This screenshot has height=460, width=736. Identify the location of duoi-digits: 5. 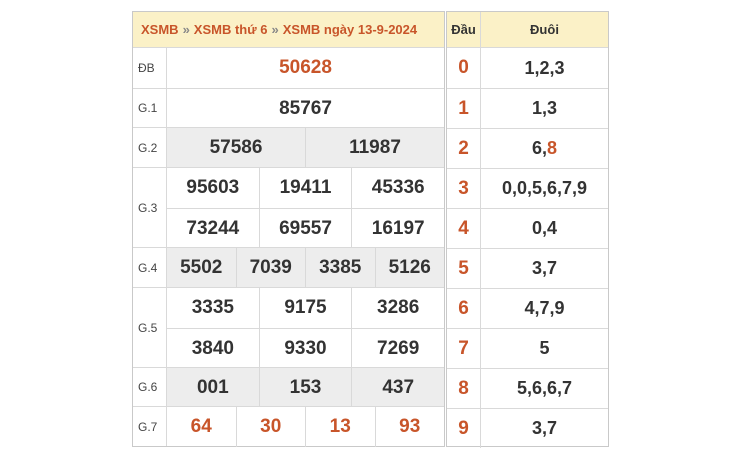
(544, 348).